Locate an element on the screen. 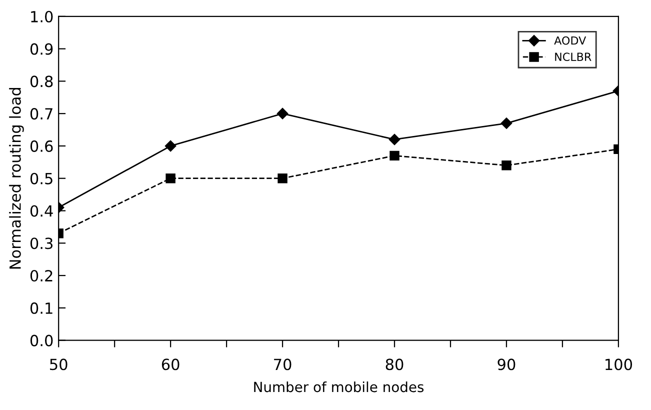 The height and width of the screenshot is (410, 651). x-axis-title: Number of mobile nodes is located at coordinates (339, 386).